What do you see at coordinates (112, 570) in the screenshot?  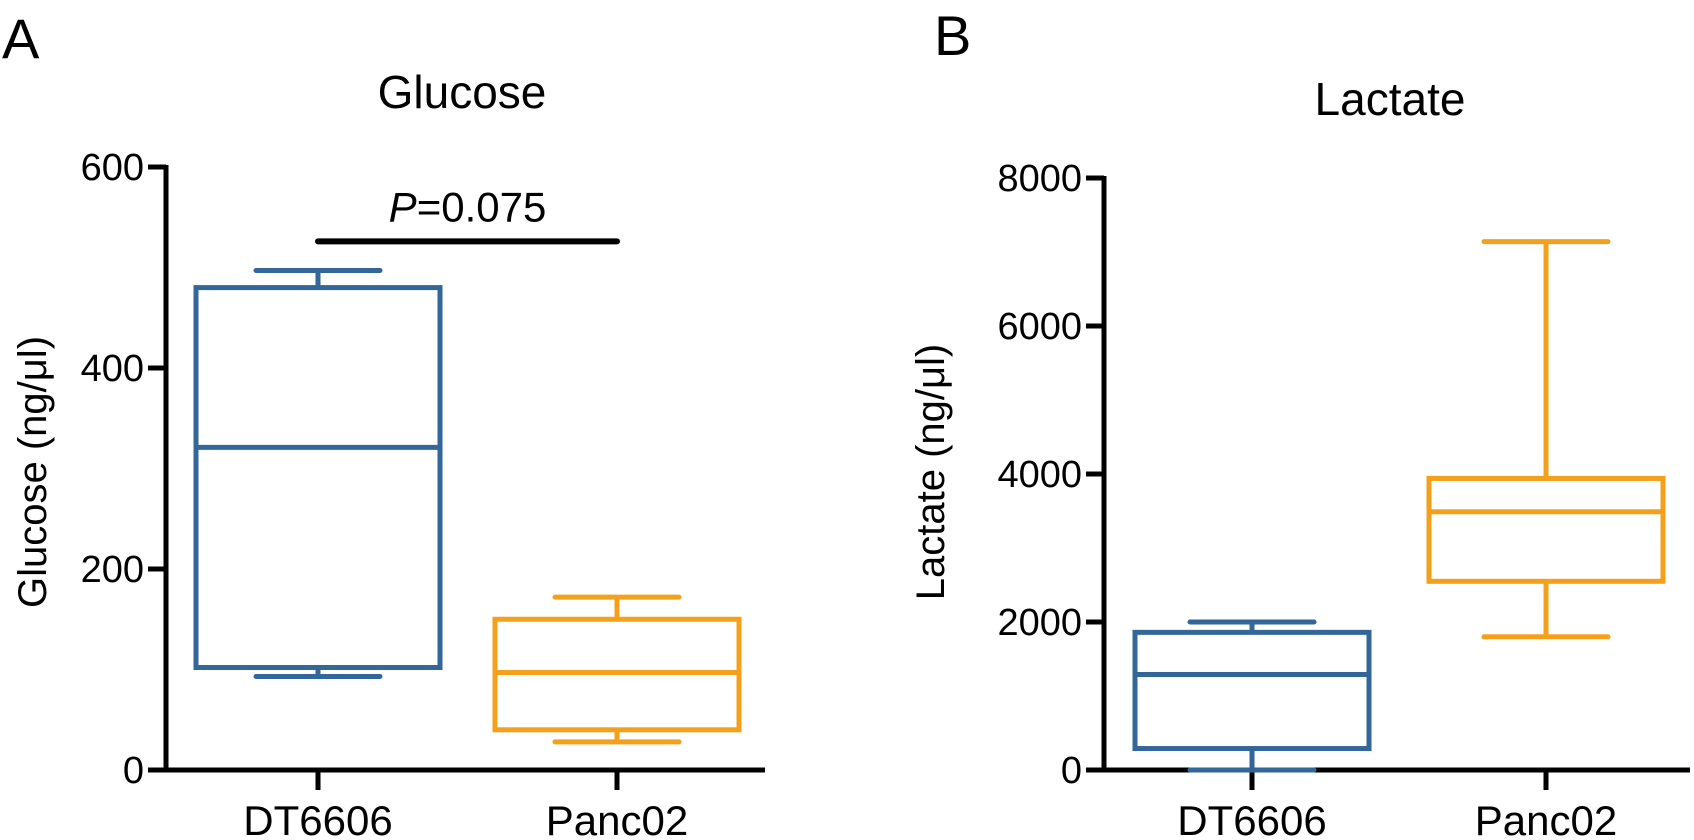 I see `y-tick-label-glucose: 200` at bounding box center [112, 570].